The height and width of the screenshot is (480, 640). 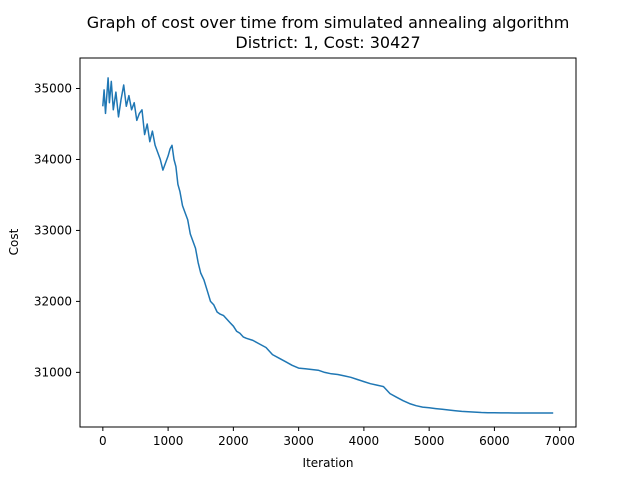 What do you see at coordinates (53, 372) in the screenshot?
I see `y-tick-label: 31000` at bounding box center [53, 372].